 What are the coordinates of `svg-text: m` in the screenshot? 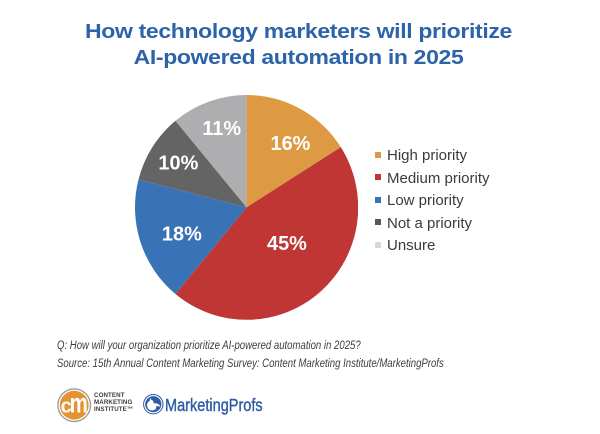 It's located at (79, 404).